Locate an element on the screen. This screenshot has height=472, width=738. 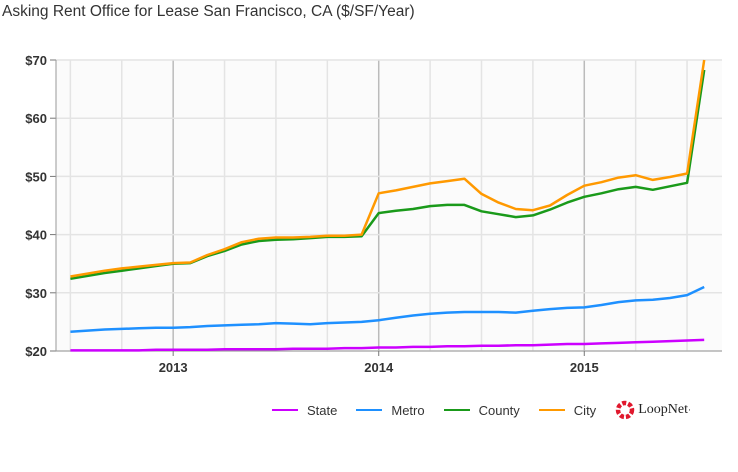
legend-label: County is located at coordinates (499, 410).